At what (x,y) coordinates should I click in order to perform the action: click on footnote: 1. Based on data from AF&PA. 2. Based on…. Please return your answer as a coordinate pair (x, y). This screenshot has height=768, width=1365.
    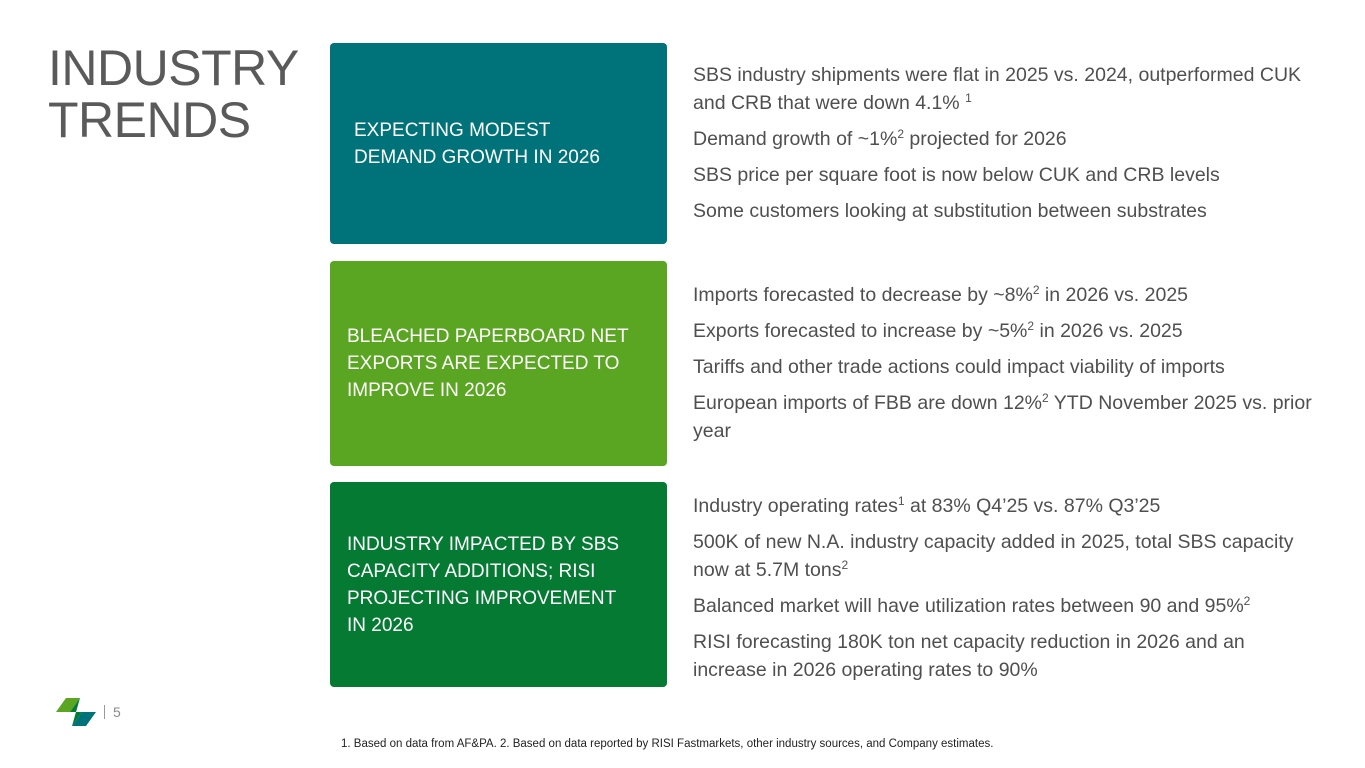
    Looking at the image, I should click on (667, 744).